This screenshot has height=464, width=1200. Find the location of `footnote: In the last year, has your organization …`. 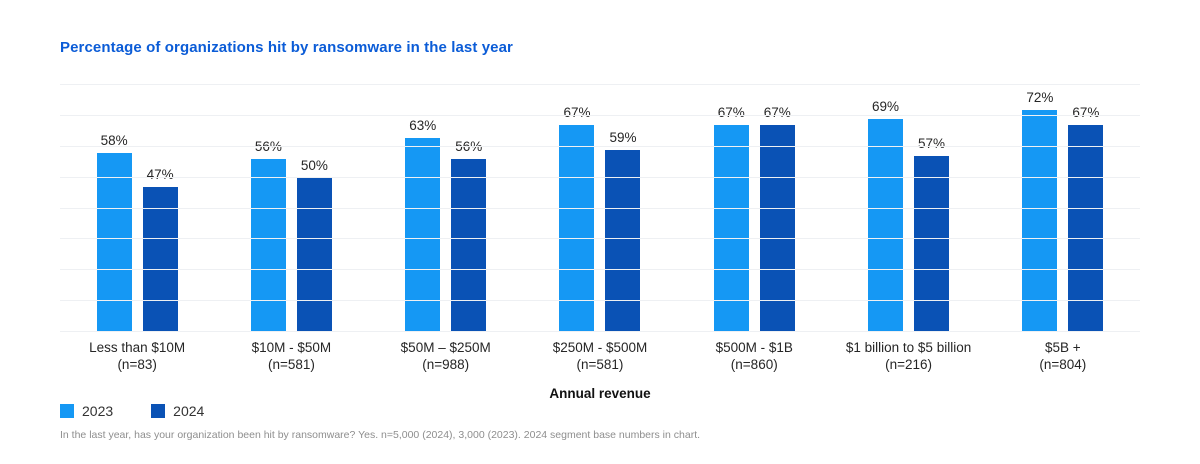

footnote: In the last year, has your organization … is located at coordinates (380, 435).